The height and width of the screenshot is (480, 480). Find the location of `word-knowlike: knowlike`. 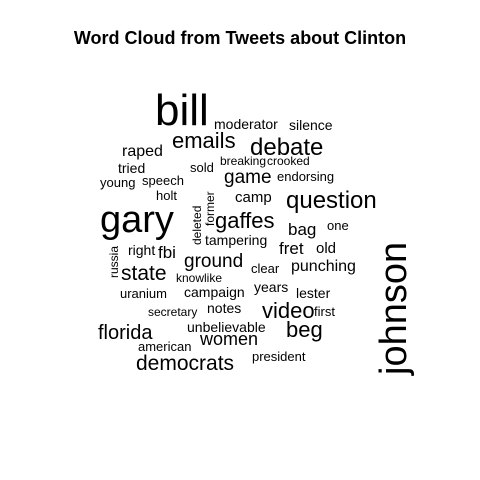

word-knowlike: knowlike is located at coordinates (199, 278).